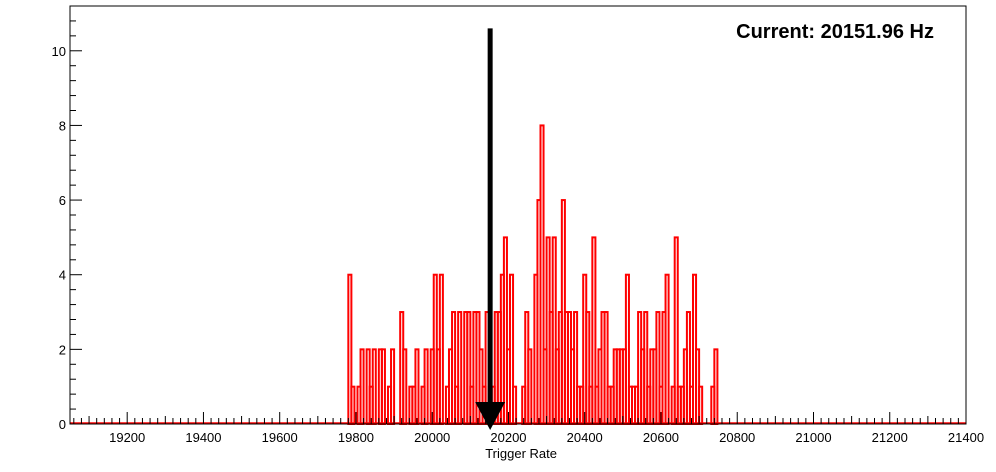 The height and width of the screenshot is (472, 996). What do you see at coordinates (203, 437) in the screenshot?
I see `x-tick-label: 19400` at bounding box center [203, 437].